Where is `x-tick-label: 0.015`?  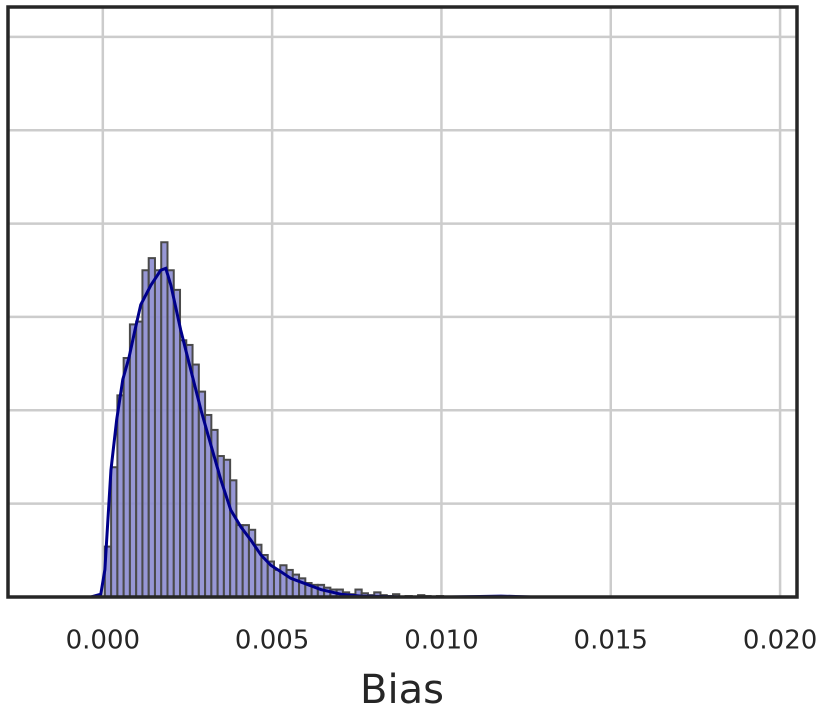
x-tick-label: 0.015 is located at coordinates (611, 641).